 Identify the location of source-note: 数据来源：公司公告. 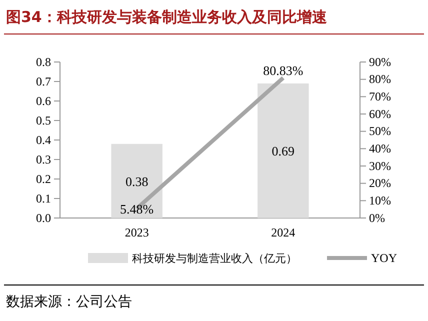
(69, 302).